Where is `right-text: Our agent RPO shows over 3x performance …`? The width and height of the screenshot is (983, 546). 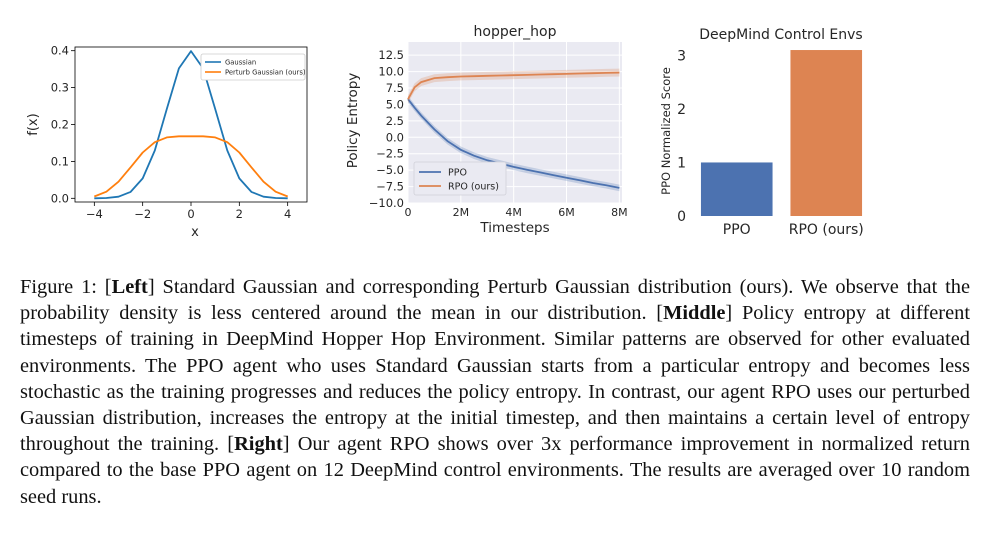 right-text: Our agent RPO shows over 3x performance … is located at coordinates (495, 470).